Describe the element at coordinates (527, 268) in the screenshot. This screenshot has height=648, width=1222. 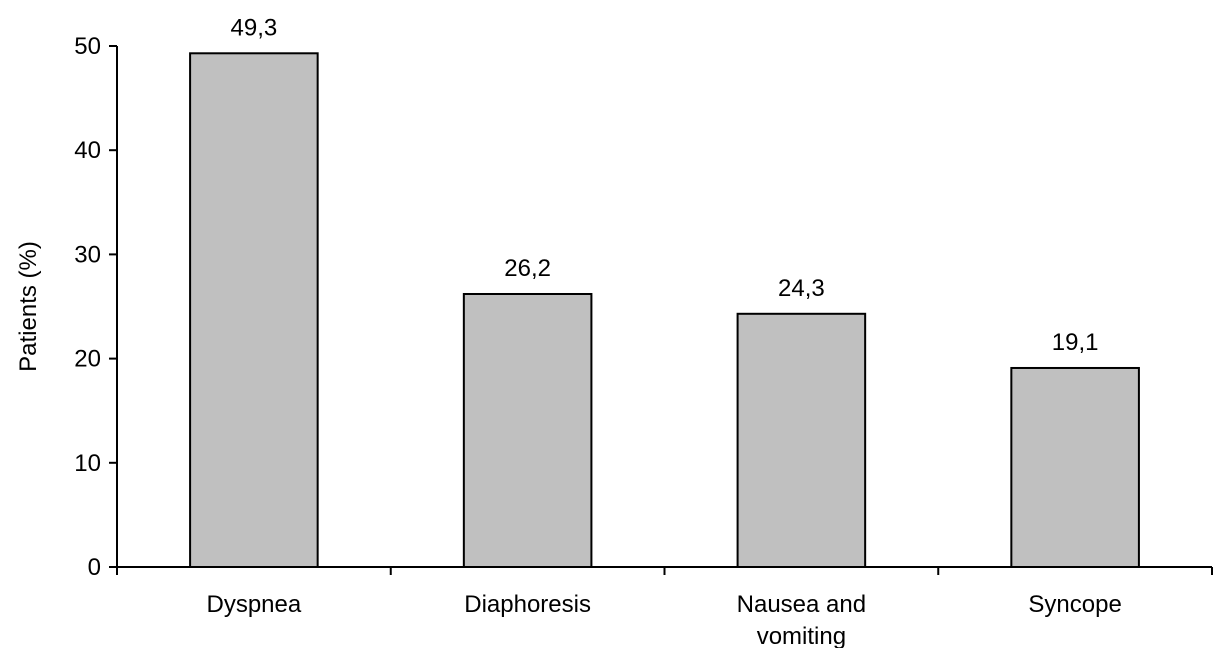
I see `bar-value-label: 26,2` at that location.